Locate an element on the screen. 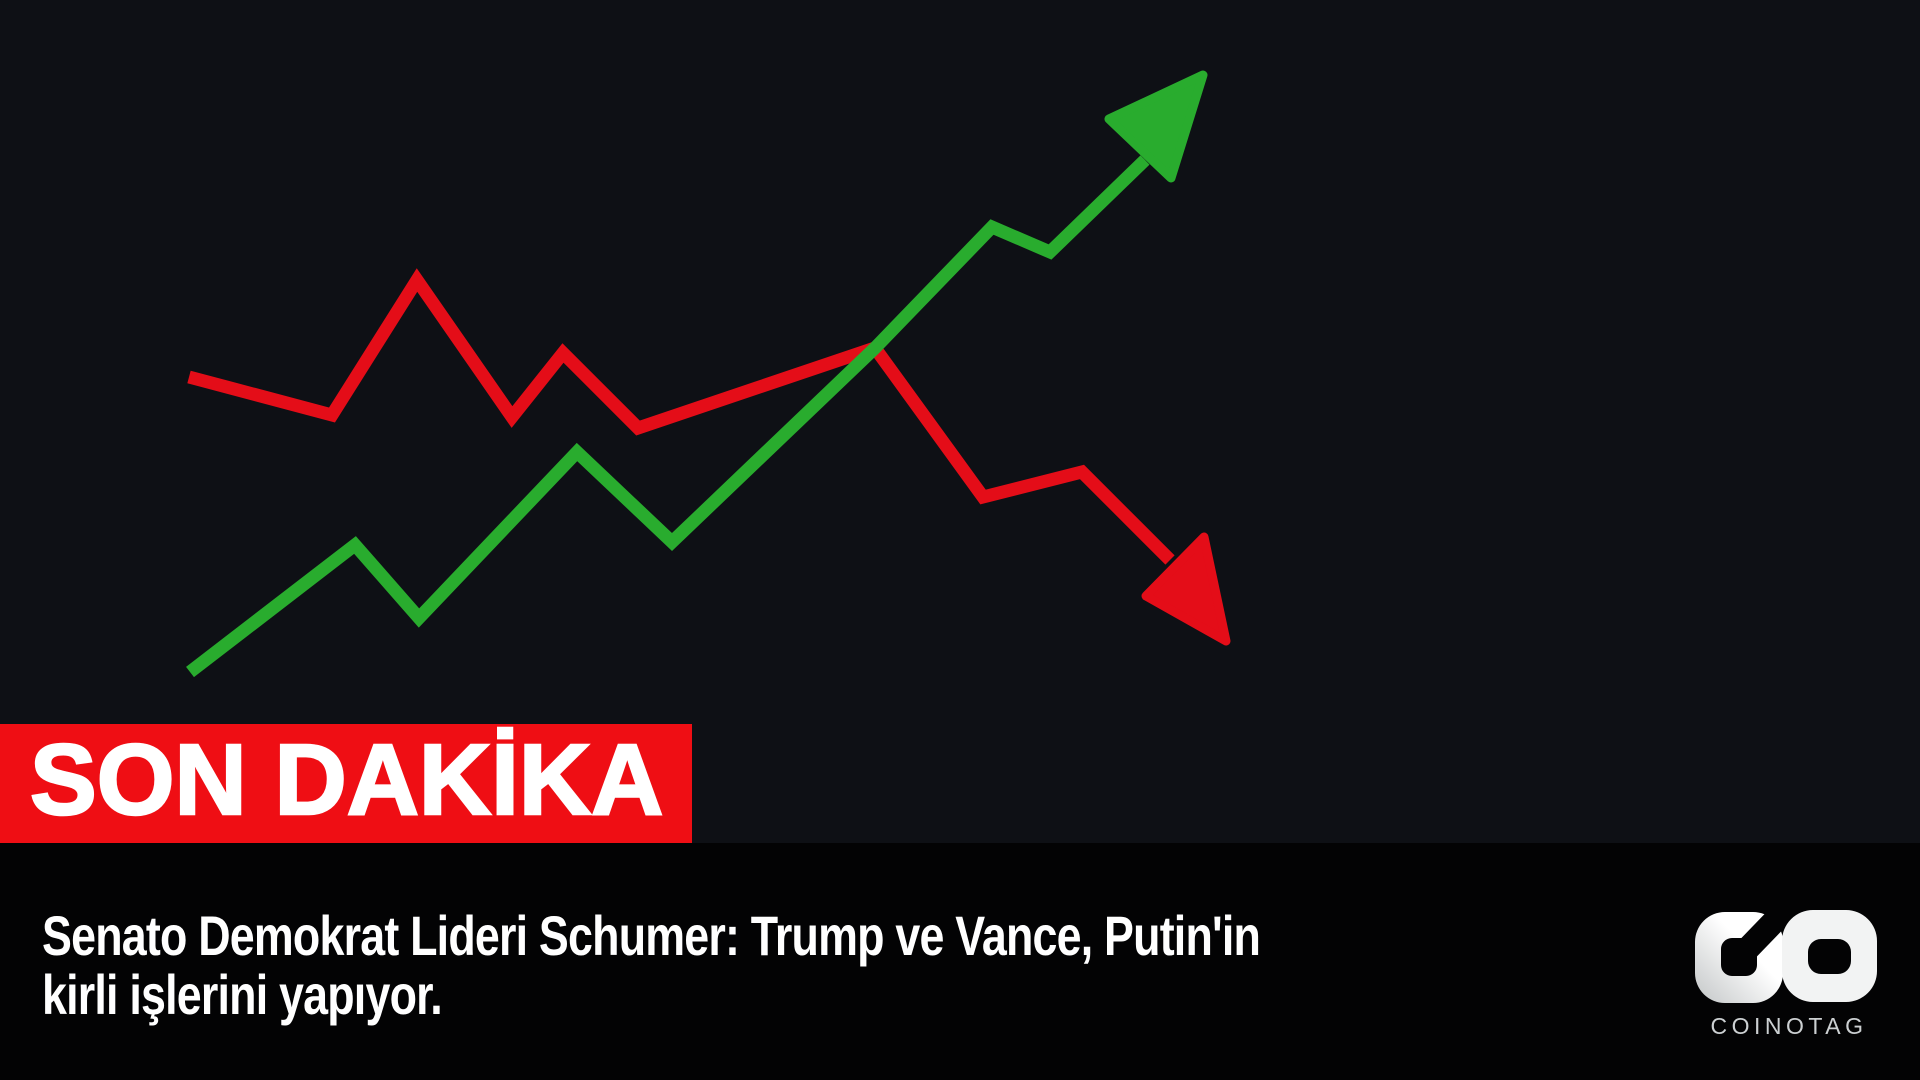 Image resolution: width=1920 pixels, height=1080 pixels. logo-o-mark-icon is located at coordinates (1829, 956).